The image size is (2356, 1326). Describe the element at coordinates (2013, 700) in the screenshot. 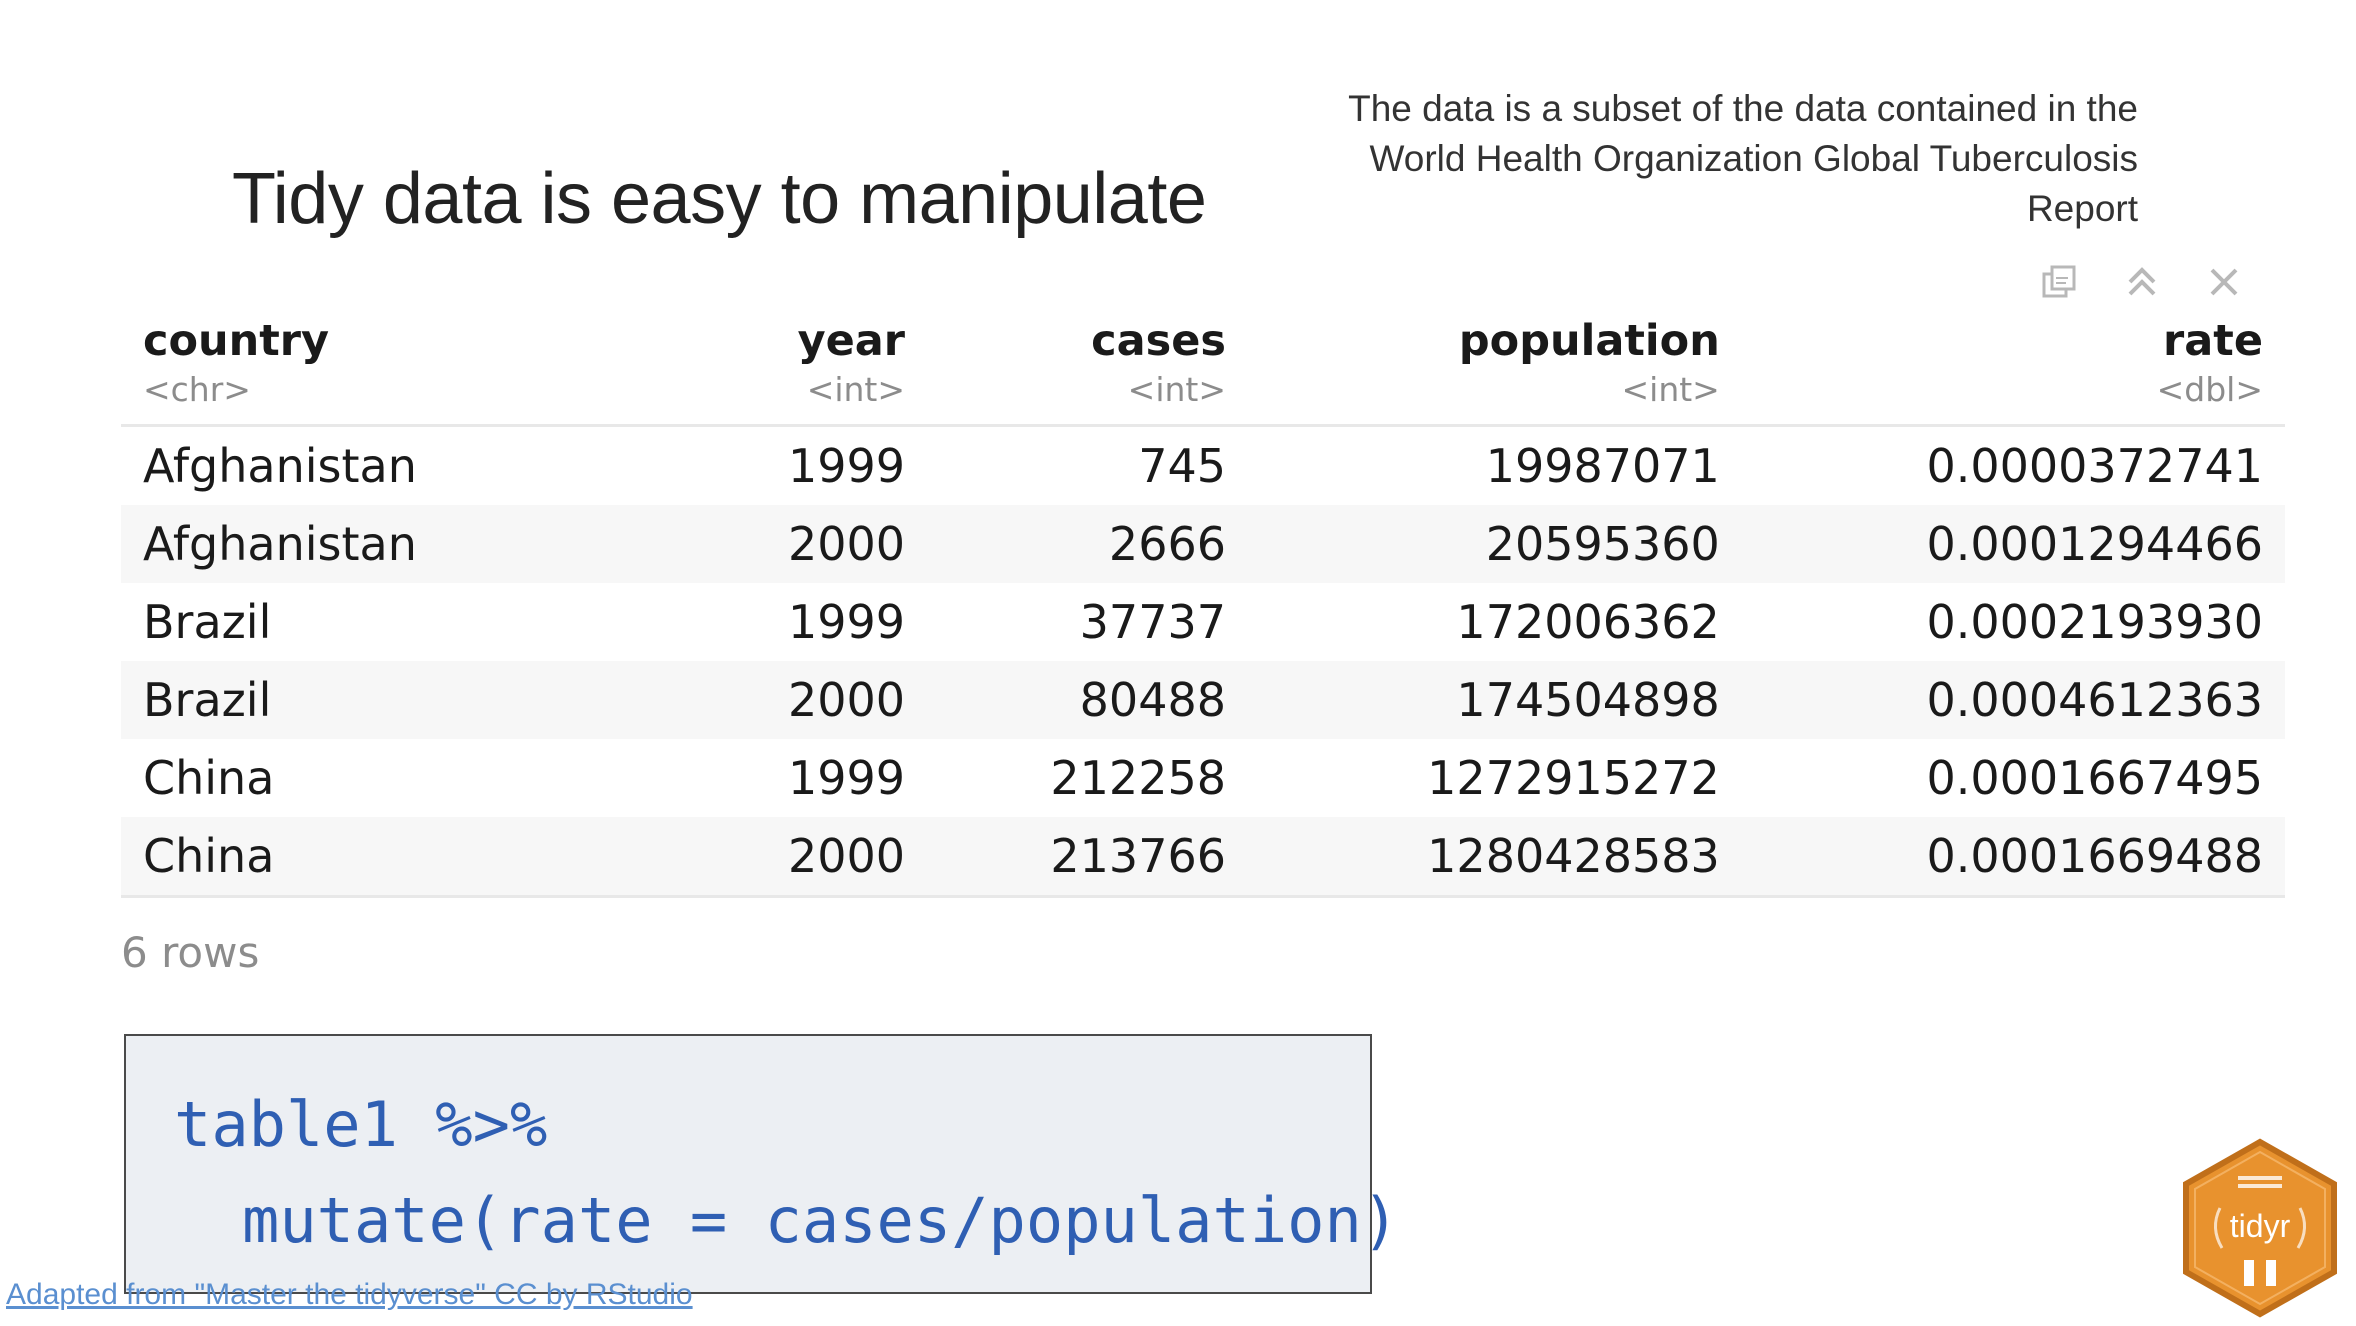

I see `cell-rate: 0.0004612363` at that location.